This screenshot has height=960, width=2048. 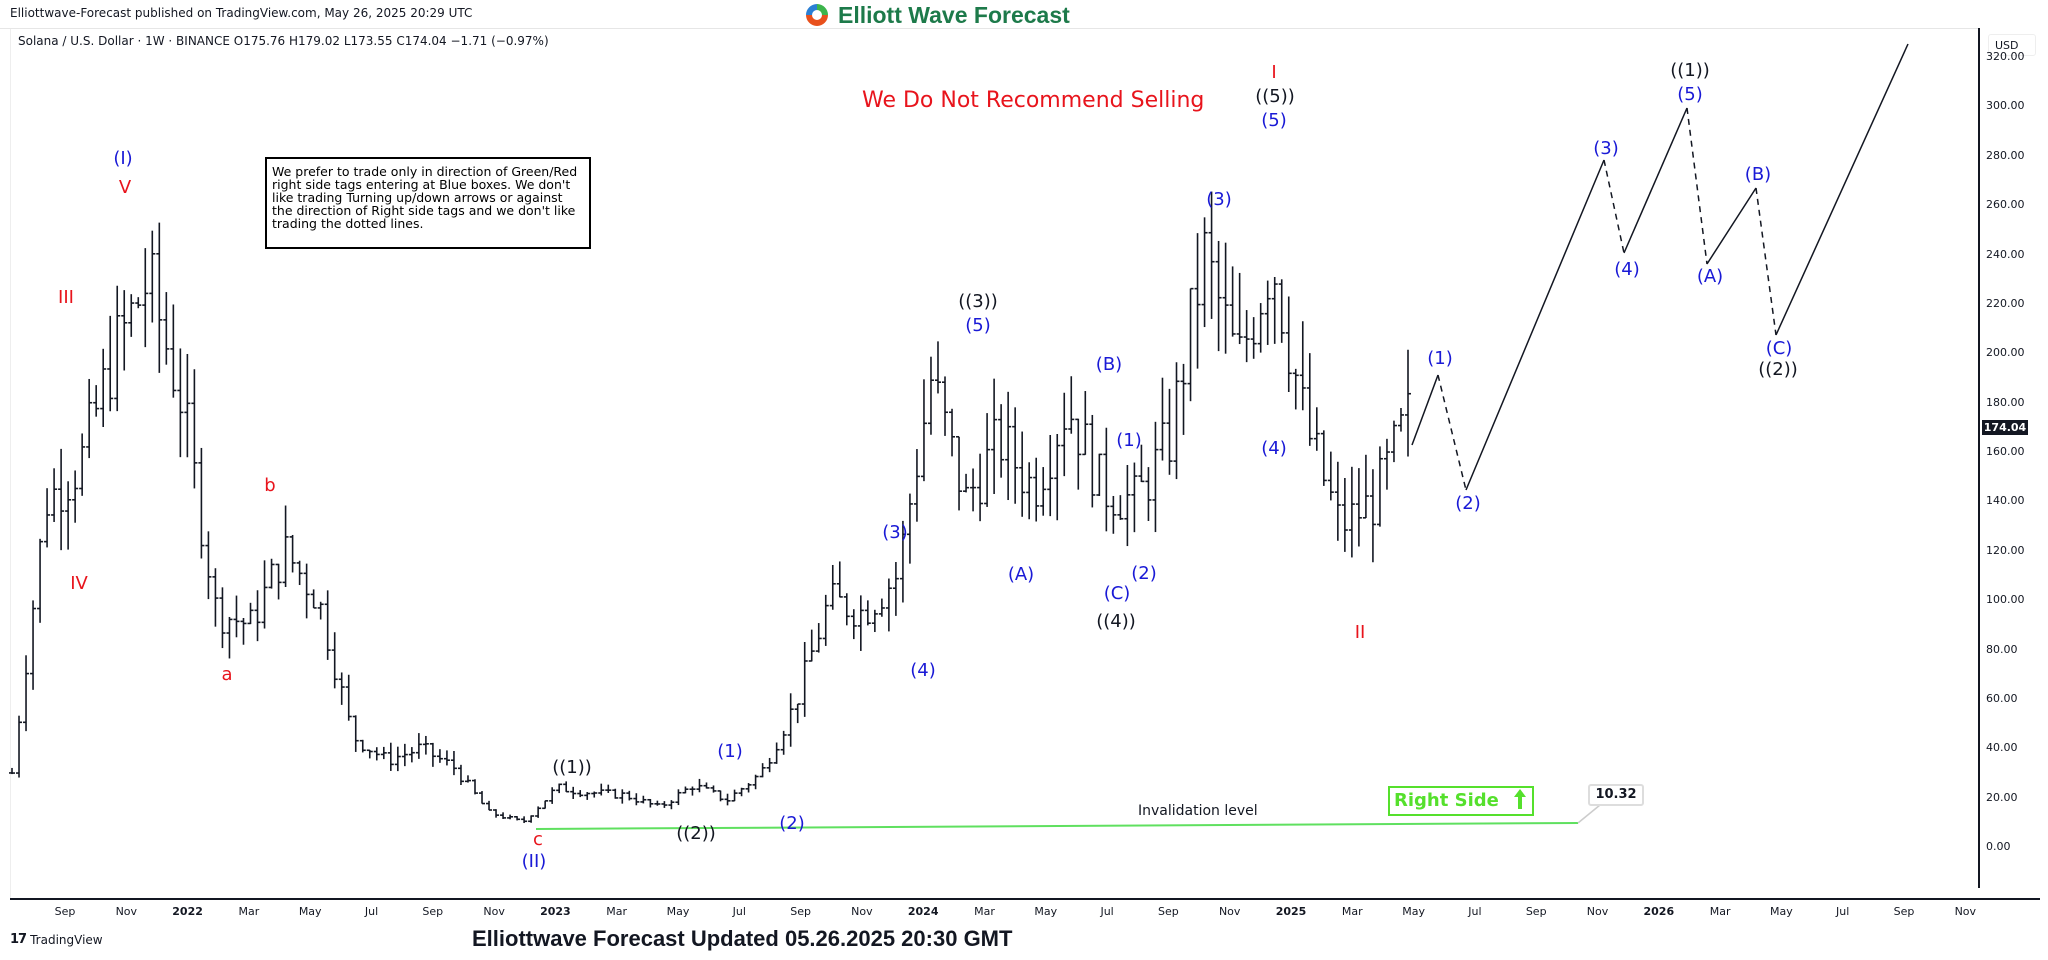 I want to click on proj-label-A: (A), so click(x=1710, y=276).